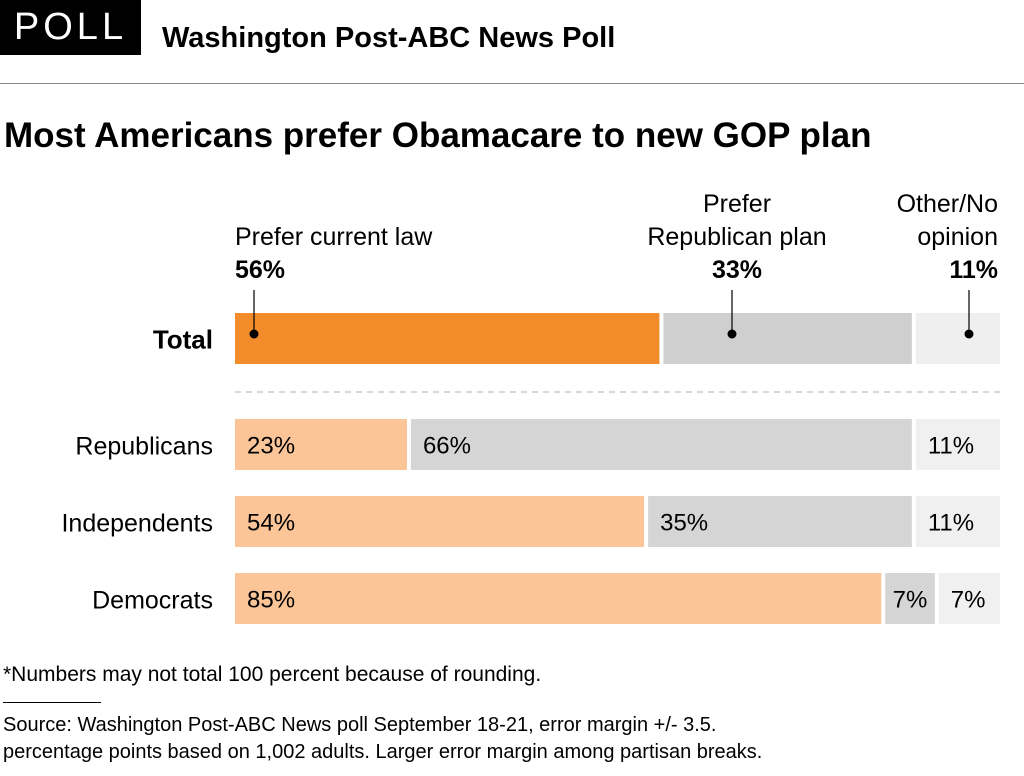 The height and width of the screenshot is (776, 1024). I want to click on legend-label: opinion, so click(957, 237).